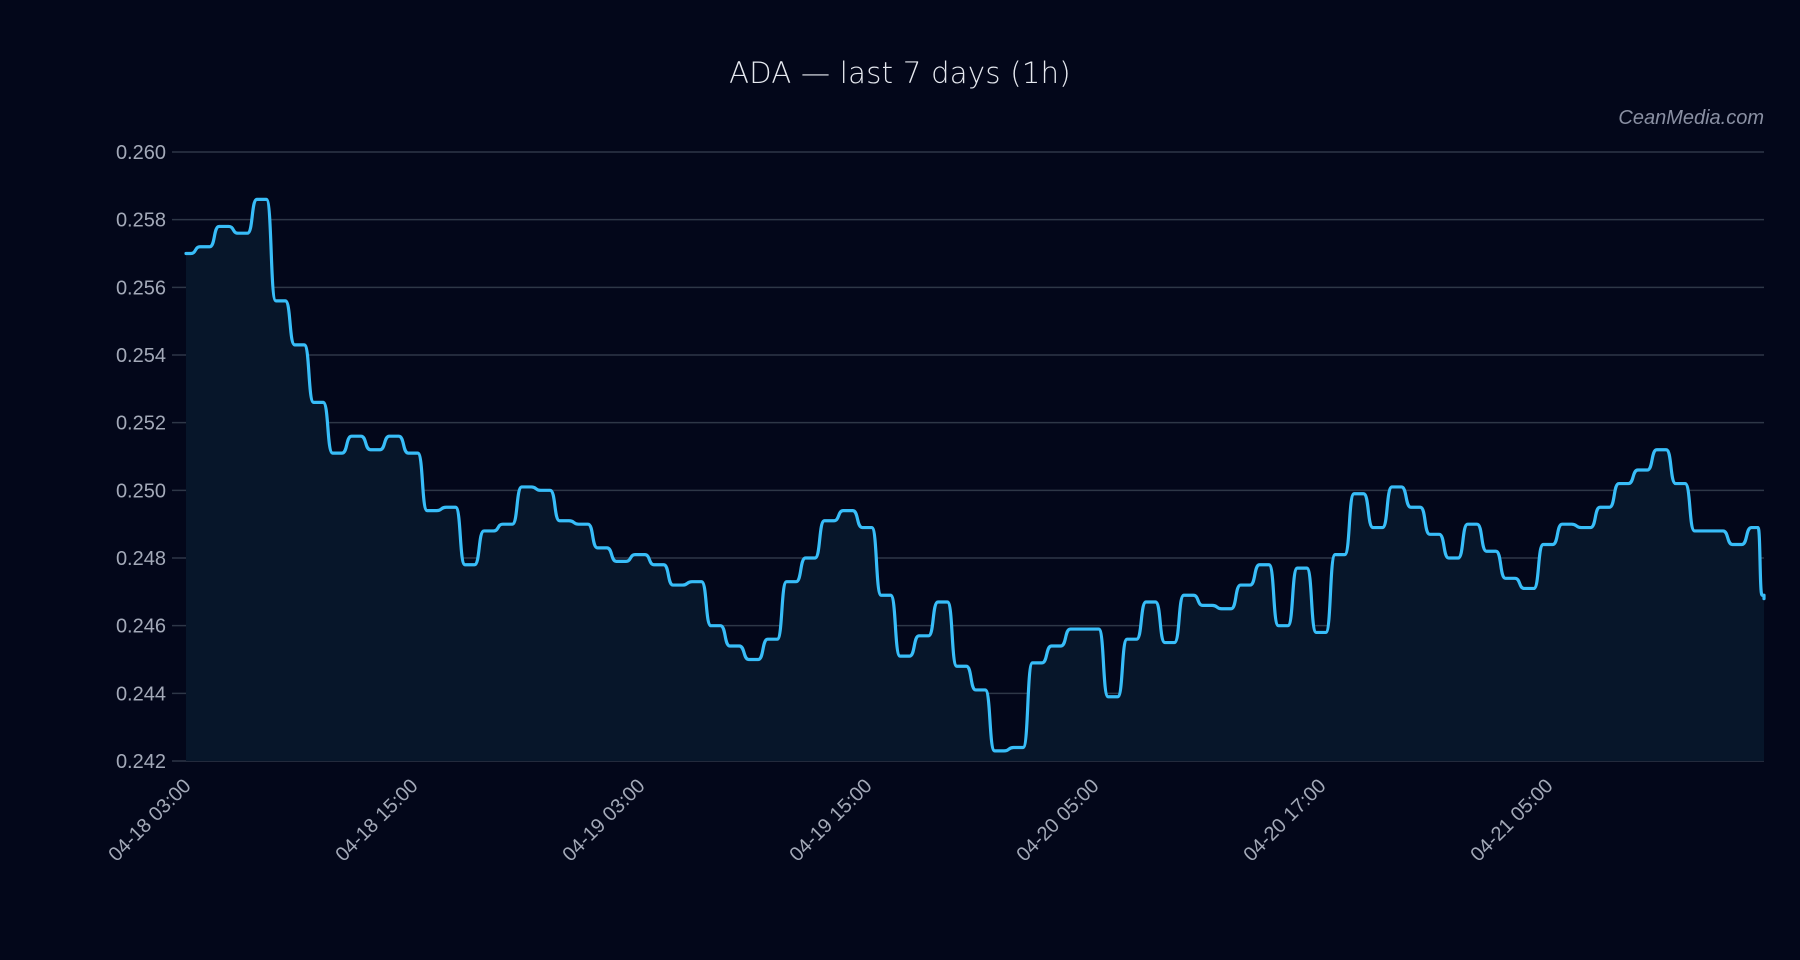 This screenshot has height=960, width=1800. I want to click on x-tick-label: 04-18 03:00, so click(149, 820).